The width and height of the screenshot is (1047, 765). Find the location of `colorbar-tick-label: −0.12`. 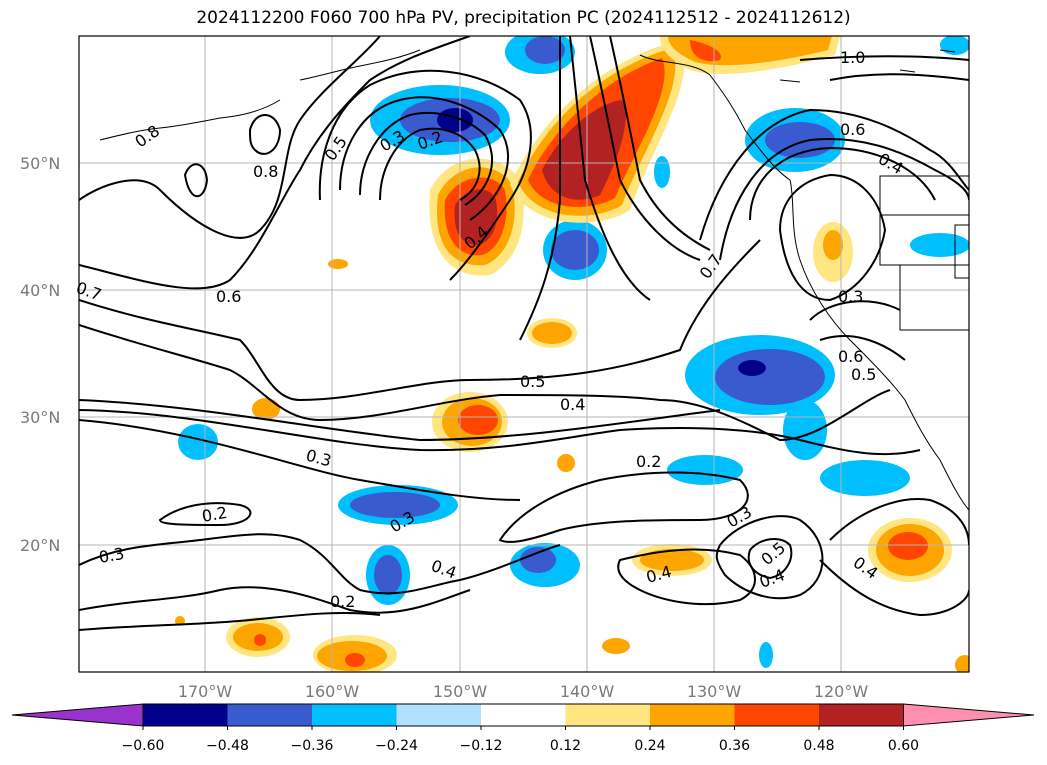

colorbar-tick-label: −0.12 is located at coordinates (481, 746).